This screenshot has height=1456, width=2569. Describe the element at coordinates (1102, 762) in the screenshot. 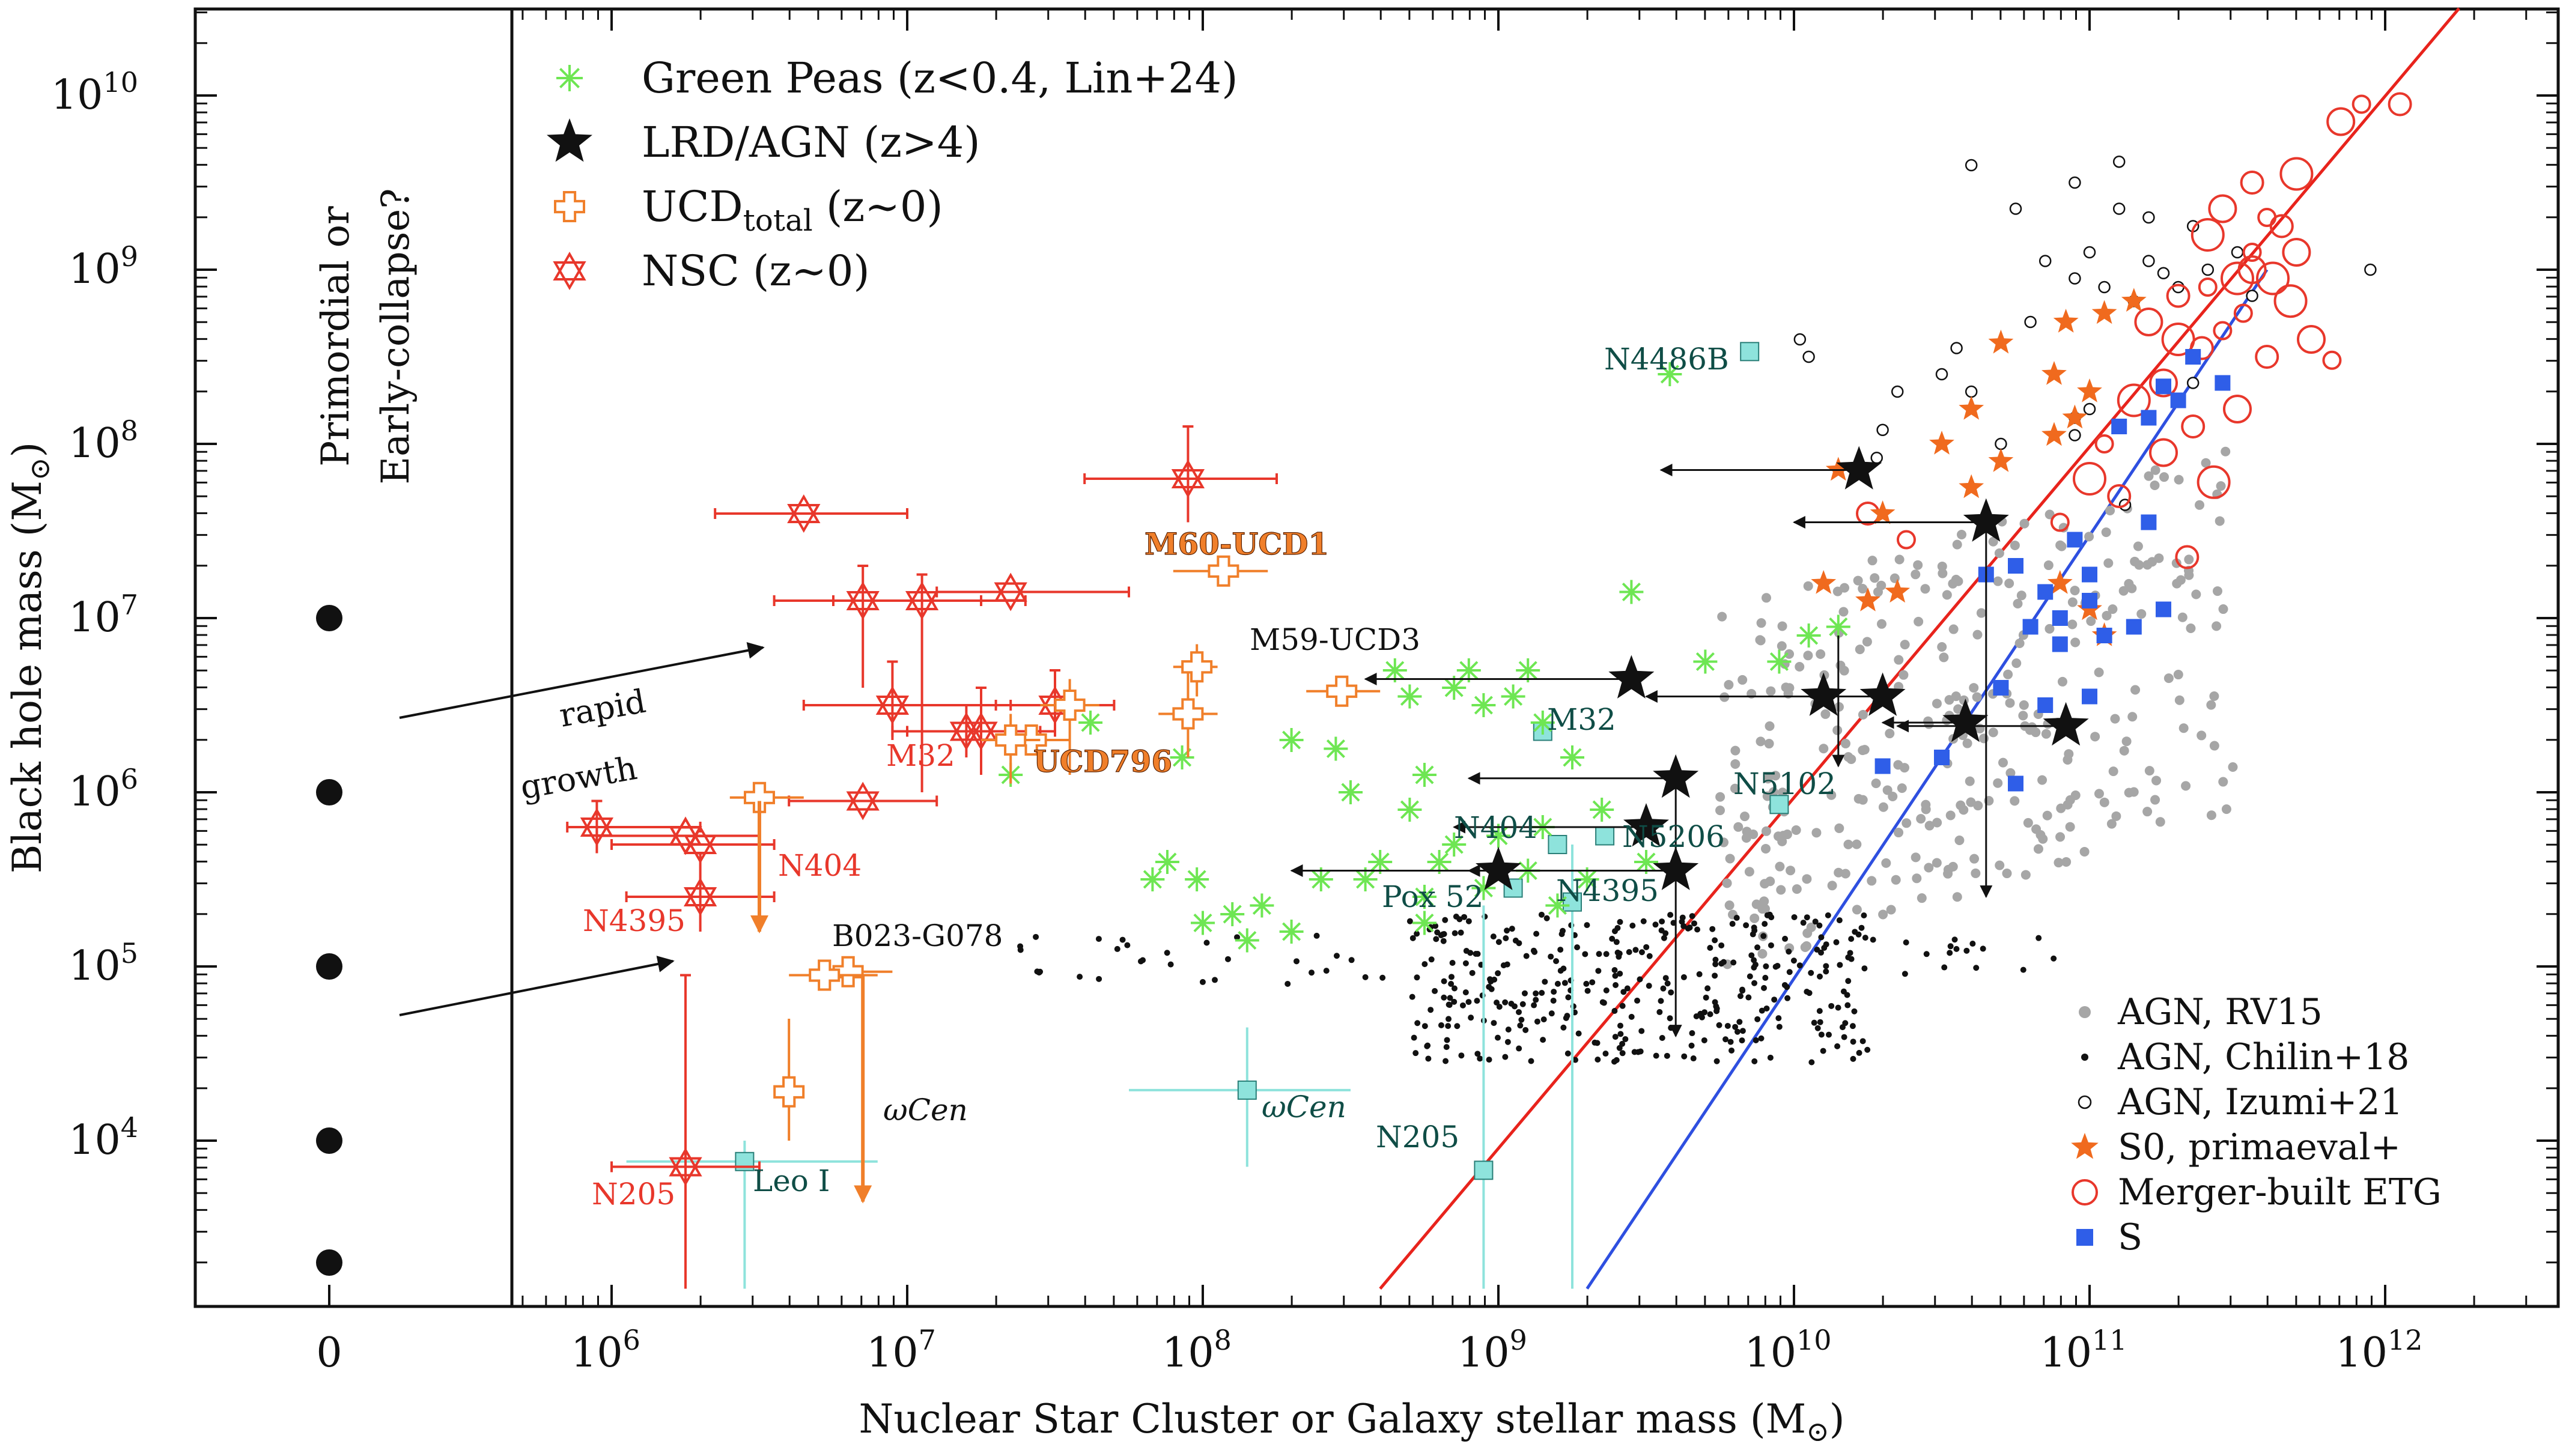

I see `label-ucd796: UCD796` at that location.